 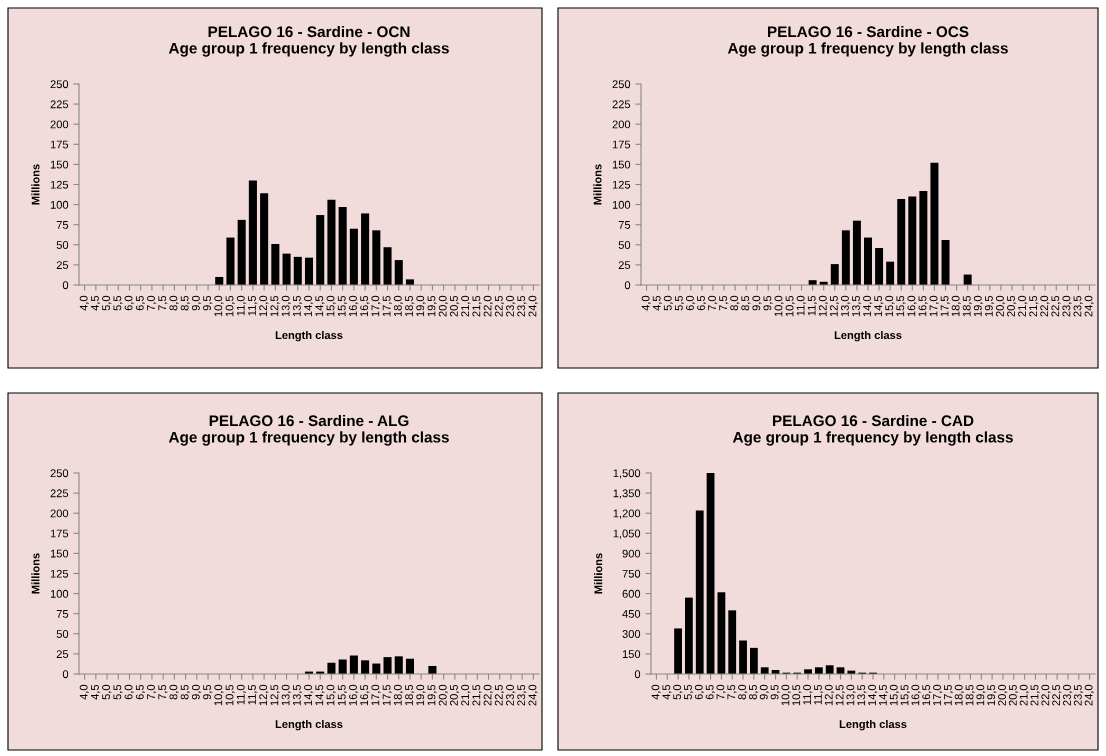 What do you see at coordinates (1078, 695) in the screenshot?
I see `x-tick-label: 23,5` at bounding box center [1078, 695].